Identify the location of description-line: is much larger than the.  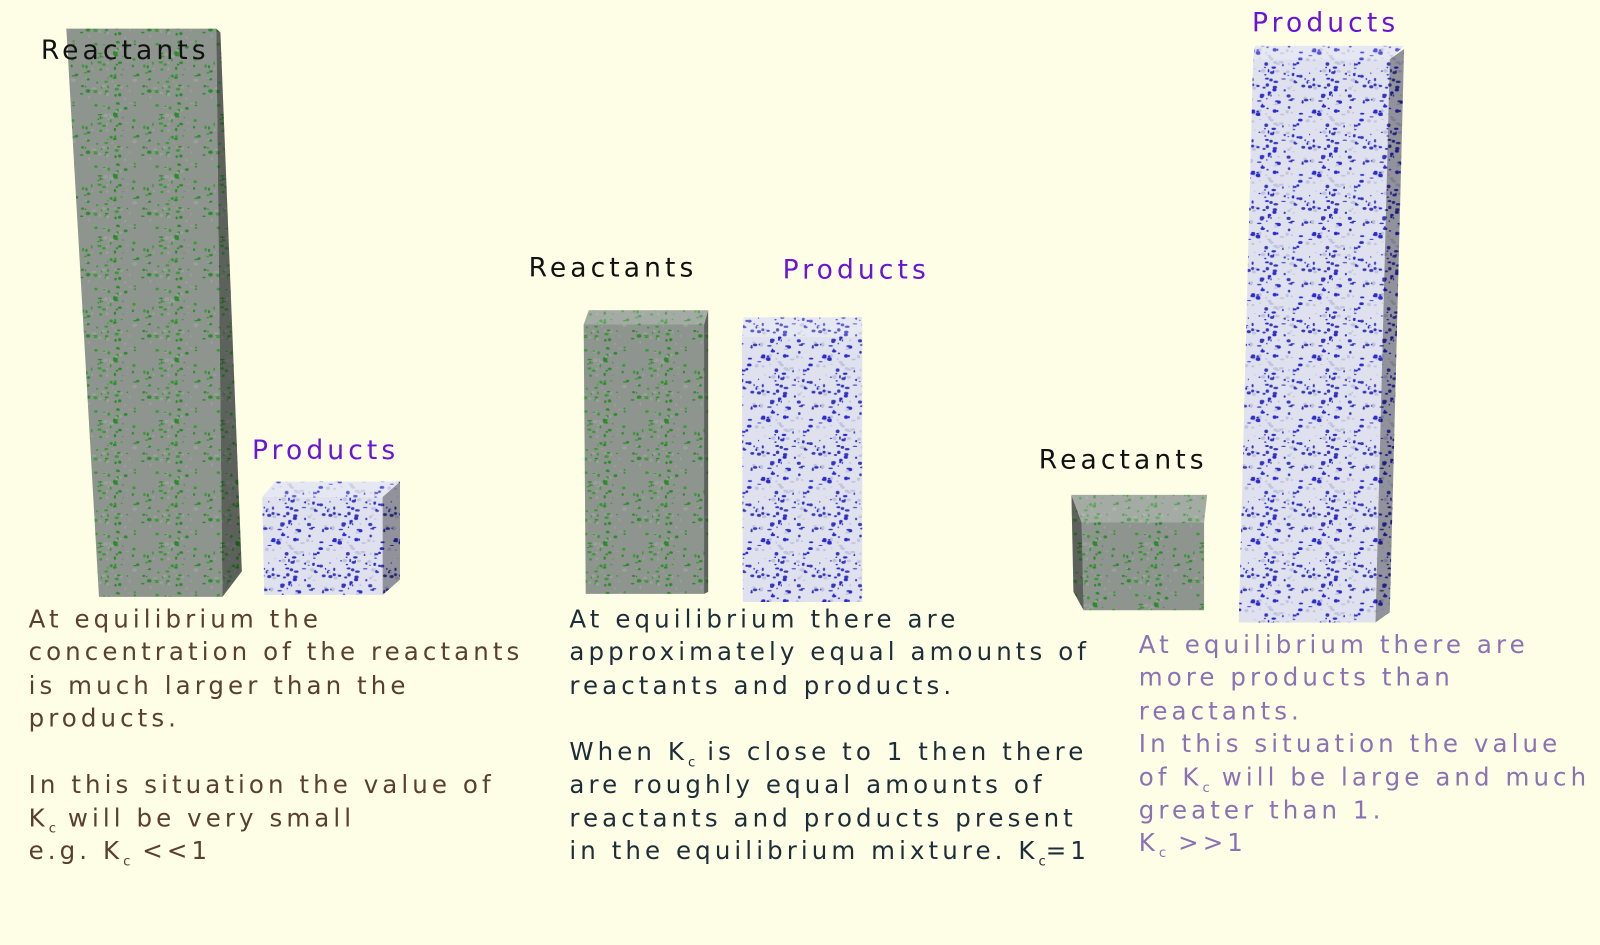
(219, 685).